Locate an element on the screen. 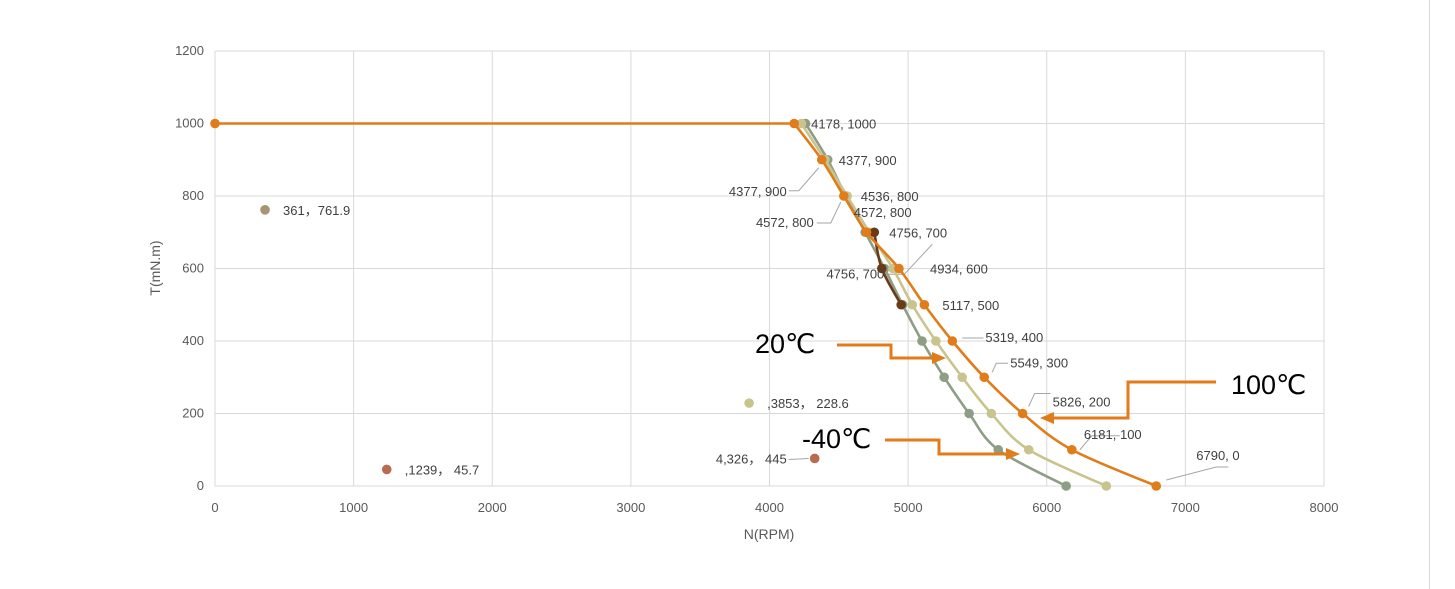 The image size is (1455, 589). x-axis-ticks: 0 1000 2000 3000 4000 5000 6000 7000 8000 is located at coordinates (774, 507).